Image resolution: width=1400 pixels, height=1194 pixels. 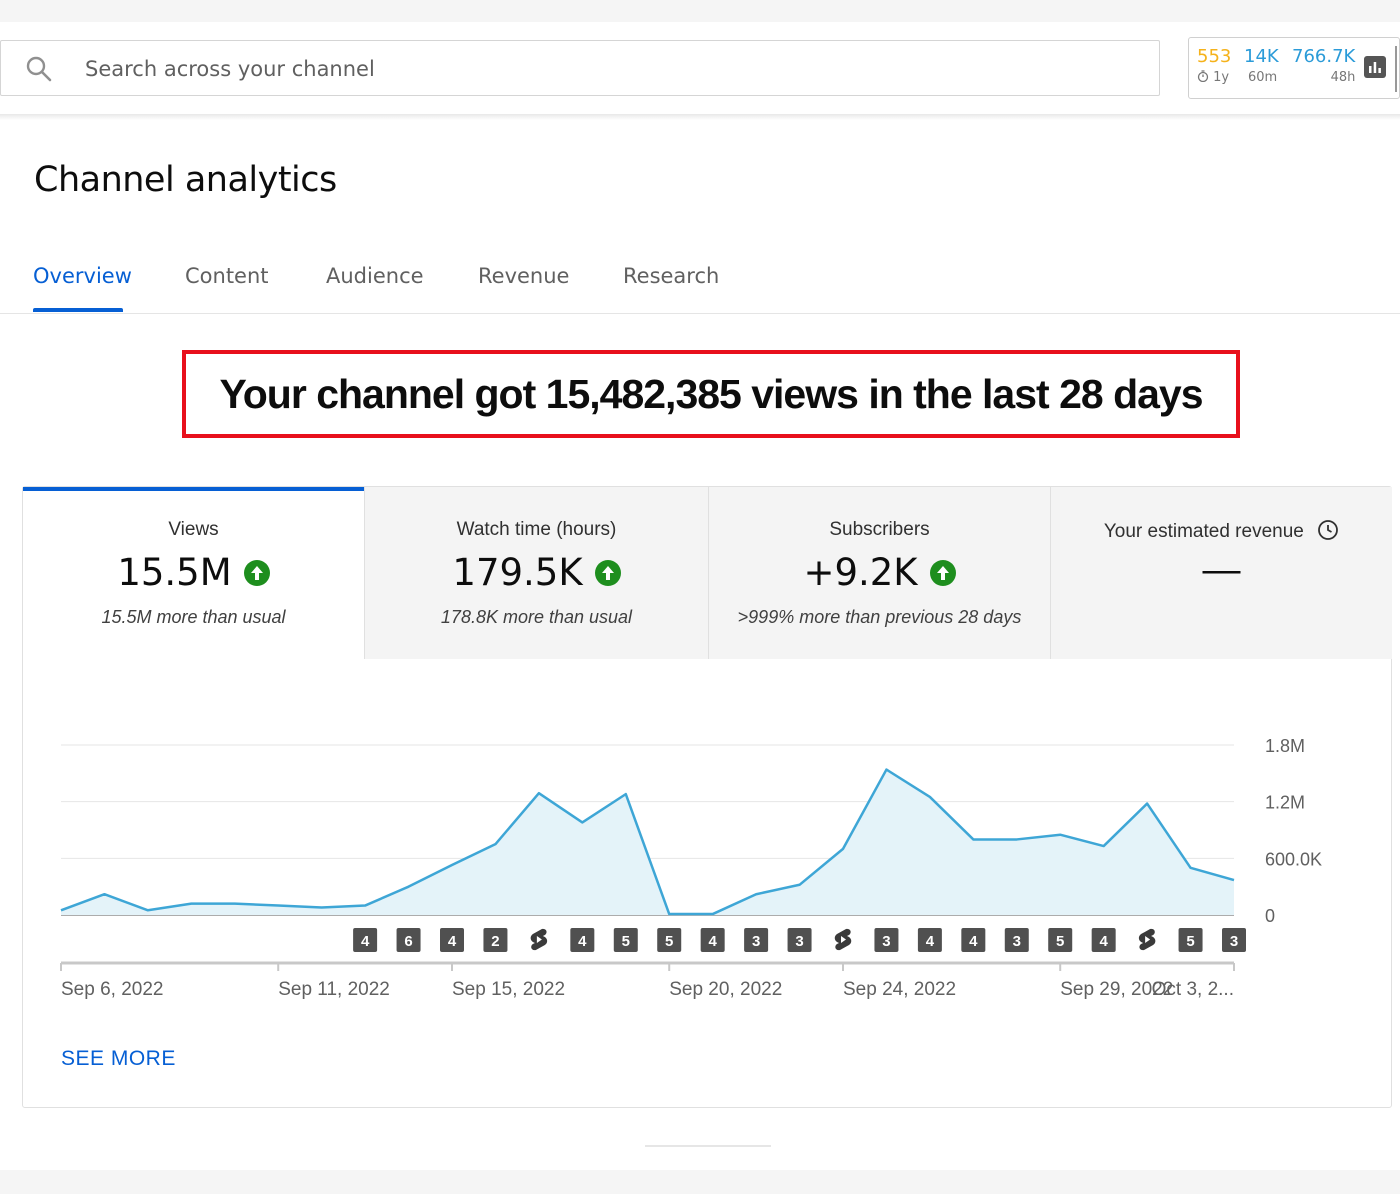 I want to click on x-tick-label: Sep 24, 2022, so click(x=899, y=989).